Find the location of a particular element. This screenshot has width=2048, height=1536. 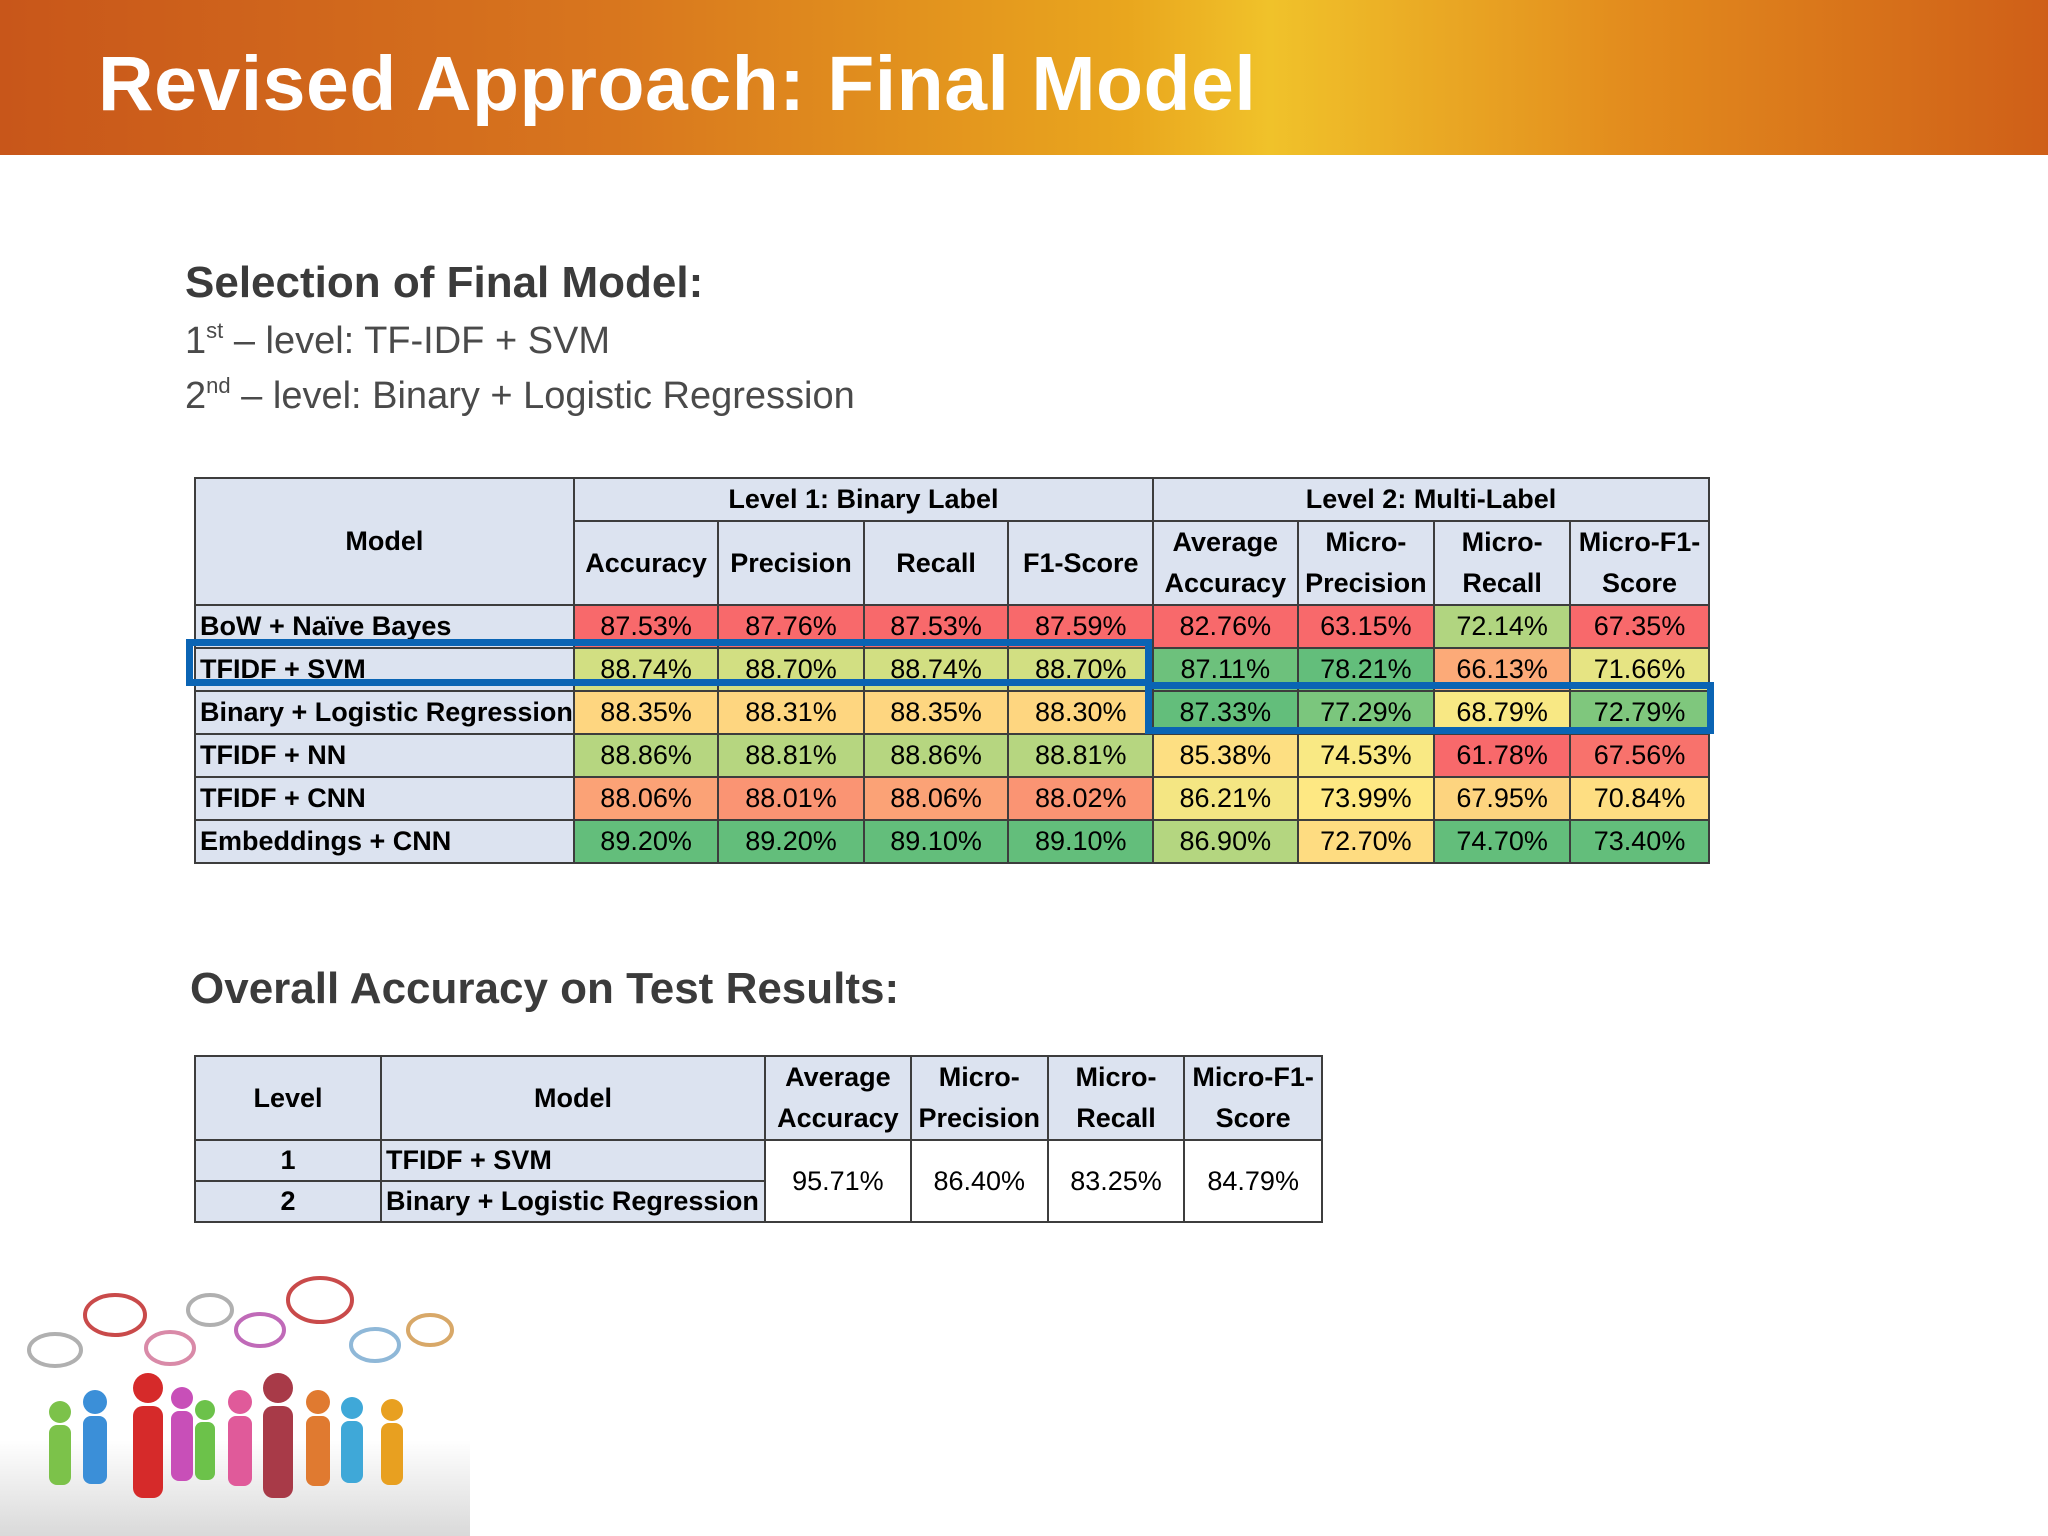

header-micro-recall: Micro- Recall is located at coordinates (1502, 563).